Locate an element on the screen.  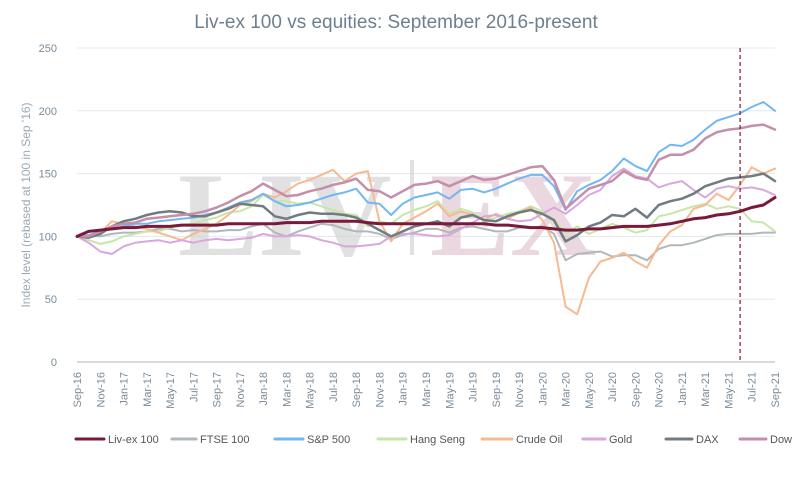
x-tick-label: May-18 is located at coordinates (311, 390).